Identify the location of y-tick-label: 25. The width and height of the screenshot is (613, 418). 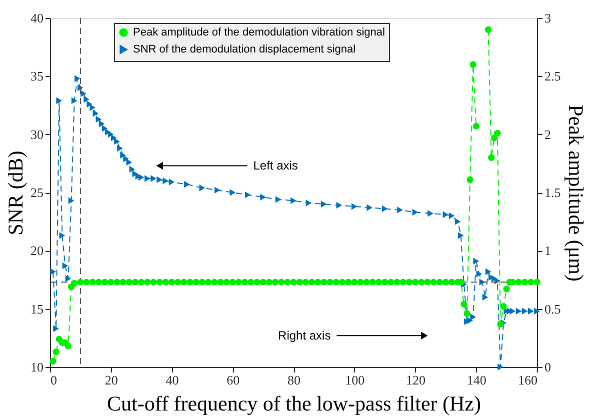
(37, 192).